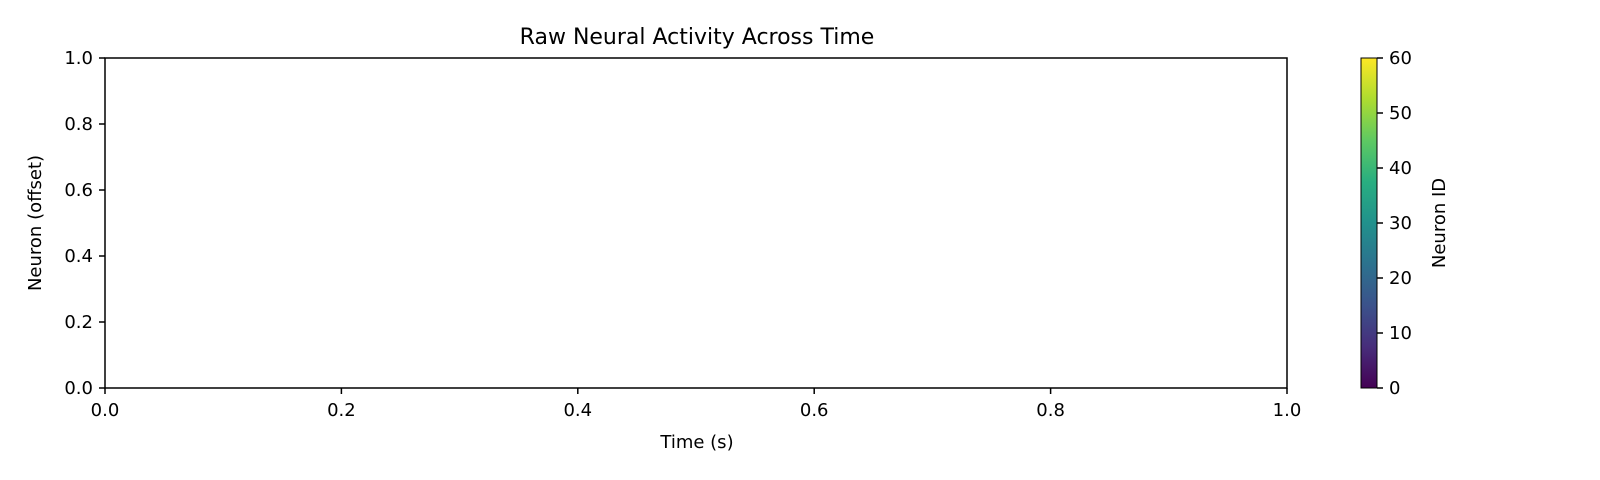  Describe the element at coordinates (814, 410) in the screenshot. I see `x-tick-label: 0.6` at that location.